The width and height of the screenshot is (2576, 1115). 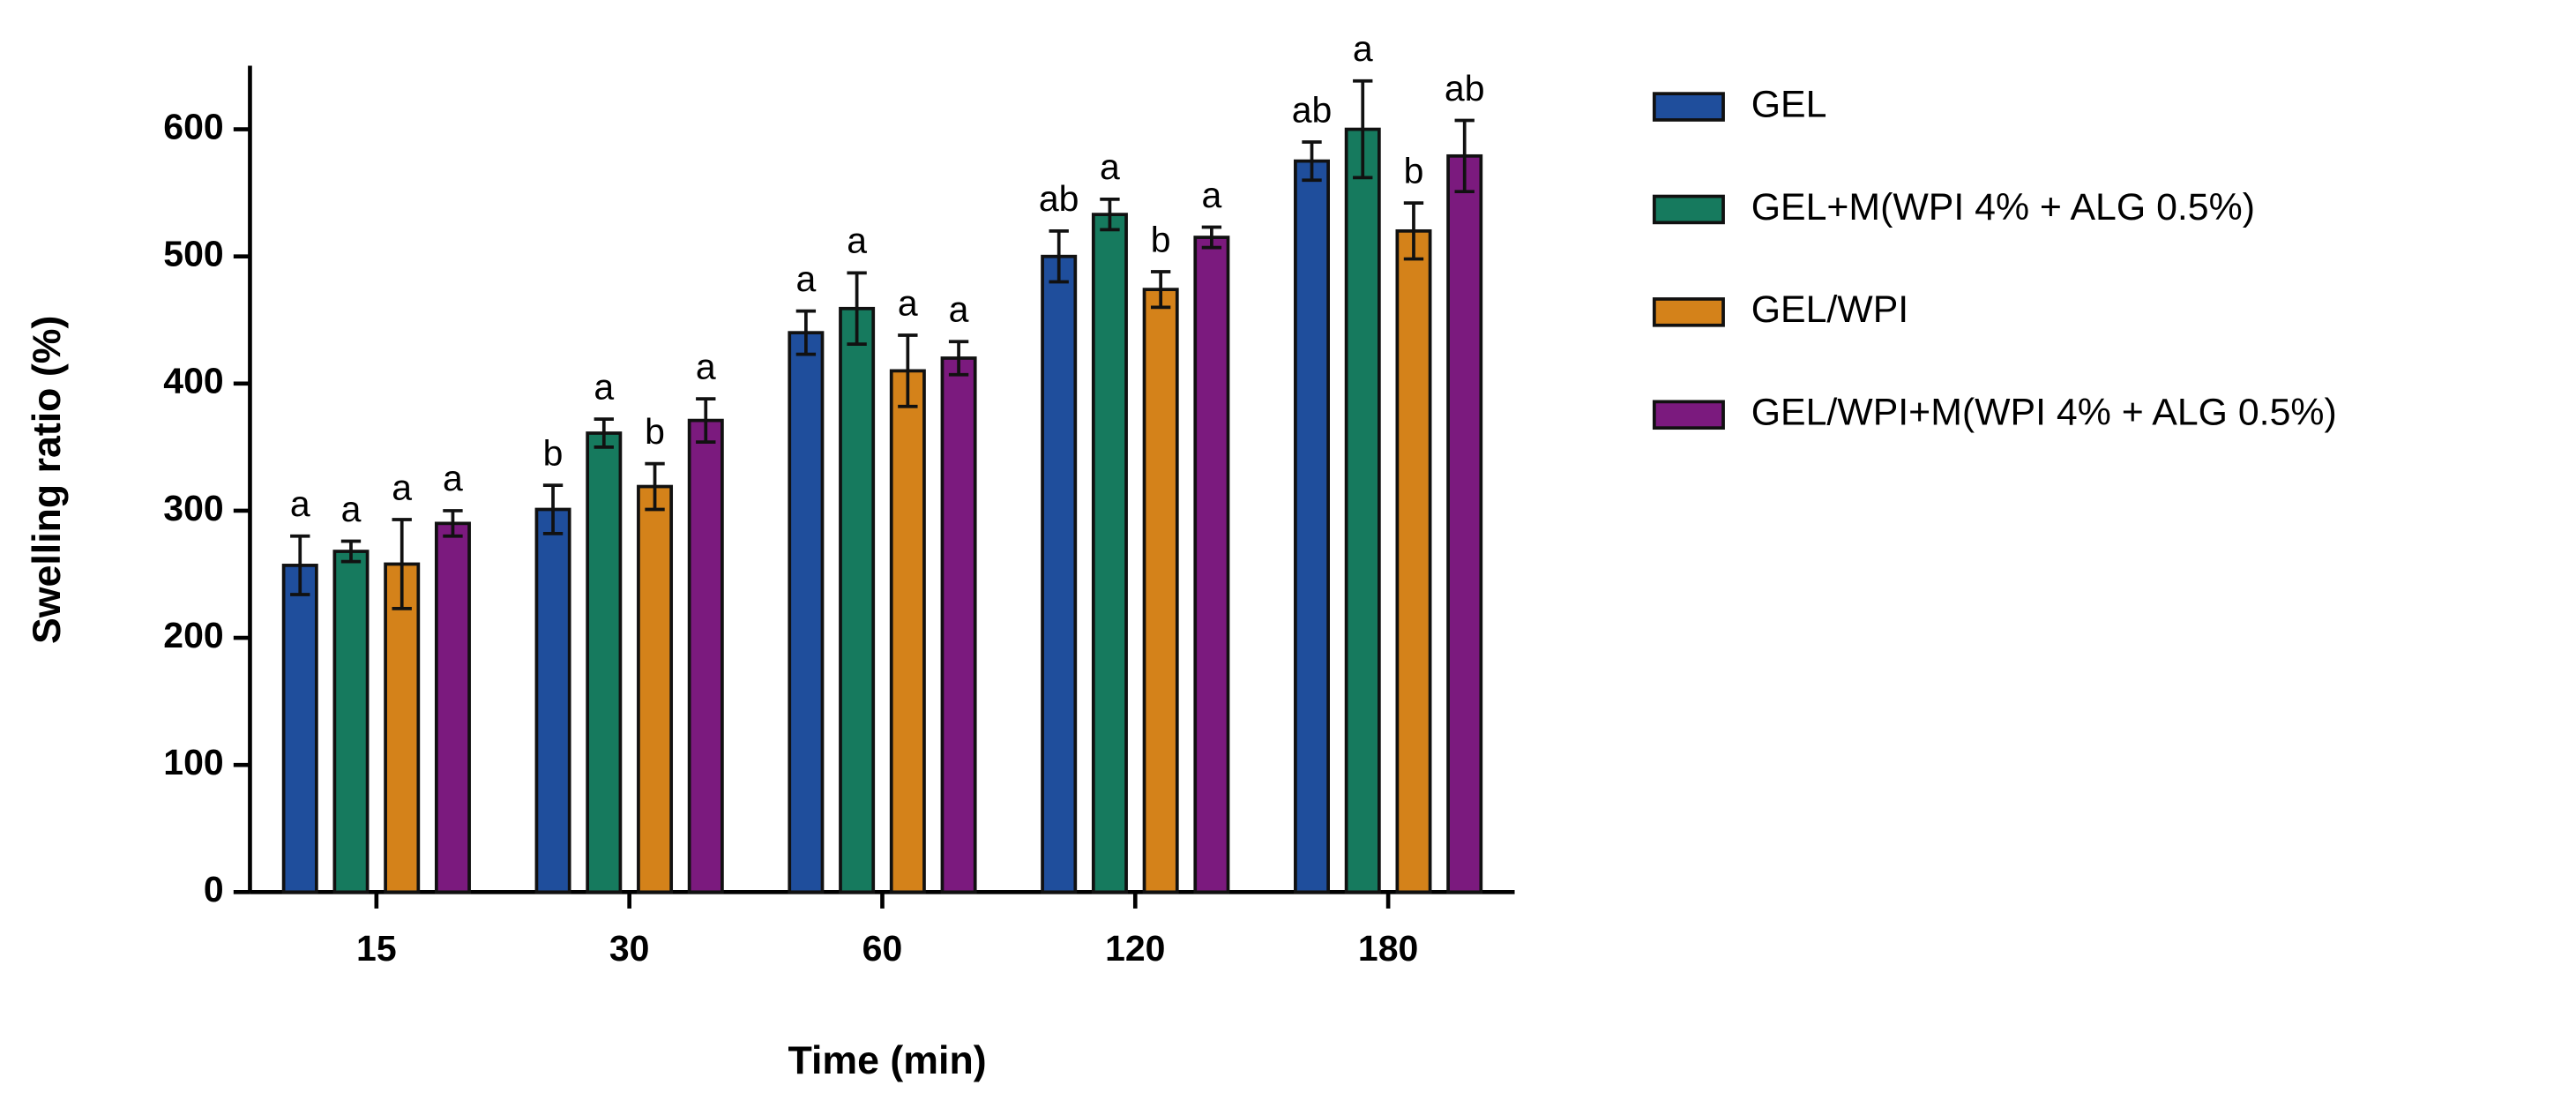 I want to click on x-tick-label: 120, so click(x=1135, y=949).